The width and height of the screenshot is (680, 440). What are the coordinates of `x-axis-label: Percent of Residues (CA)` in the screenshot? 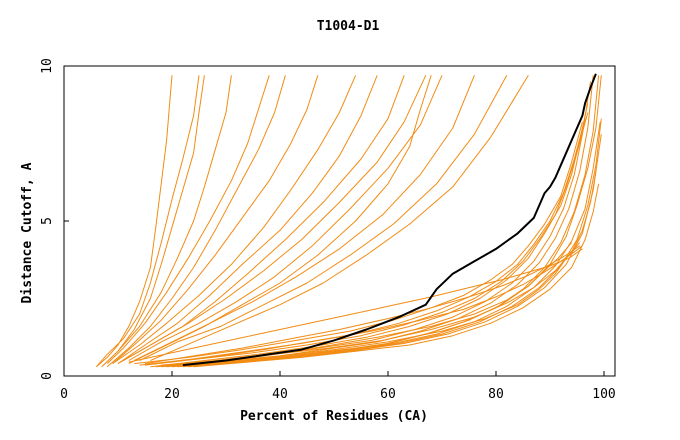 It's located at (334, 416).